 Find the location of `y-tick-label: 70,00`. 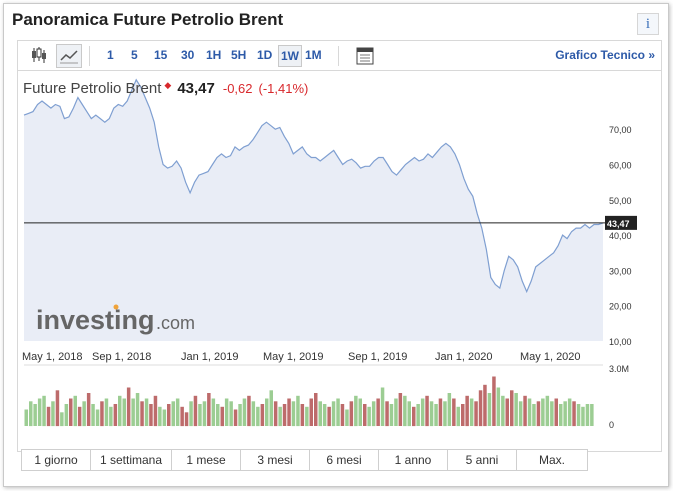

y-tick-label: 70,00 is located at coordinates (620, 130).